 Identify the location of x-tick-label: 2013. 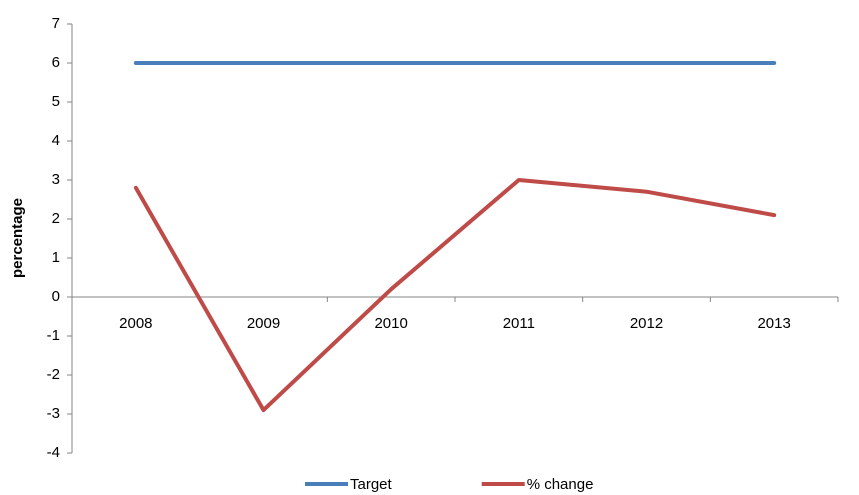
(773, 323).